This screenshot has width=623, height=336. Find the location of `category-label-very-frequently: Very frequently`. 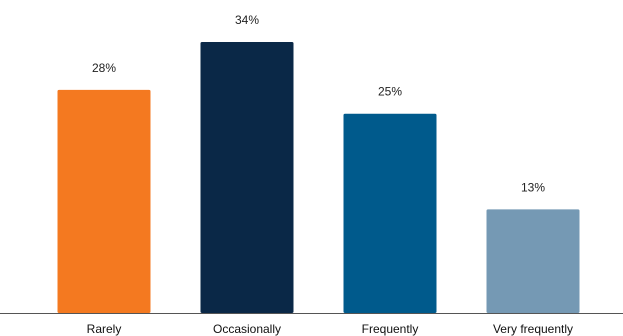

category-label-very-frequently: Very frequently is located at coordinates (533, 329).